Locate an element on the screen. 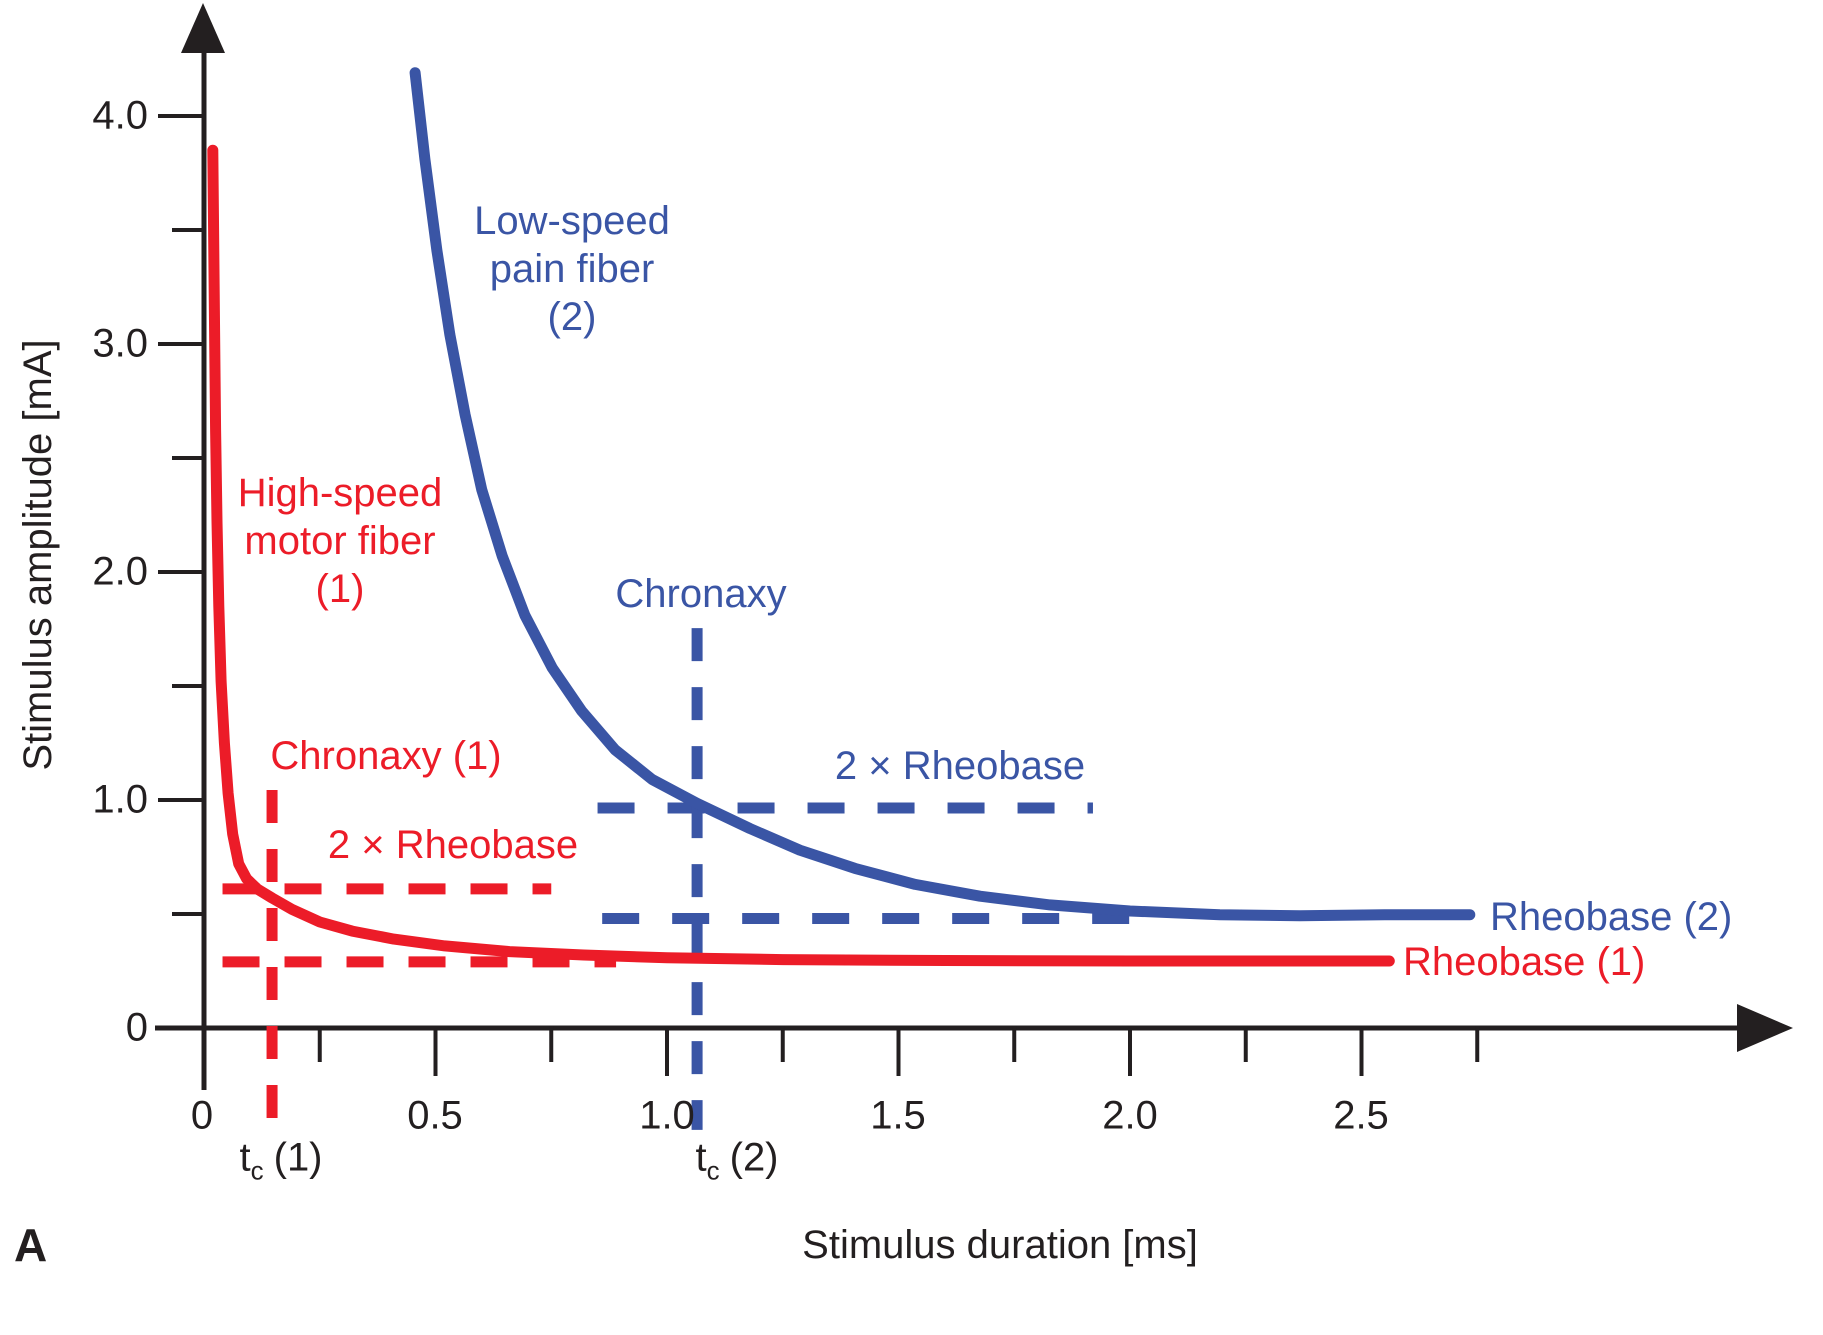 This screenshot has height=1335, width=1823. x-tick-label-0-5: 0.5 is located at coordinates (435, 1115).